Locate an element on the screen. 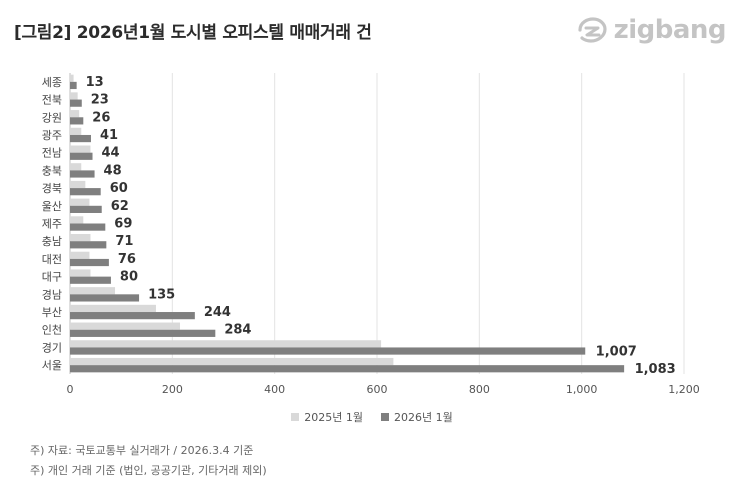 Image resolution: width=744 pixels, height=481 pixels. data-label: 135 is located at coordinates (161, 294).